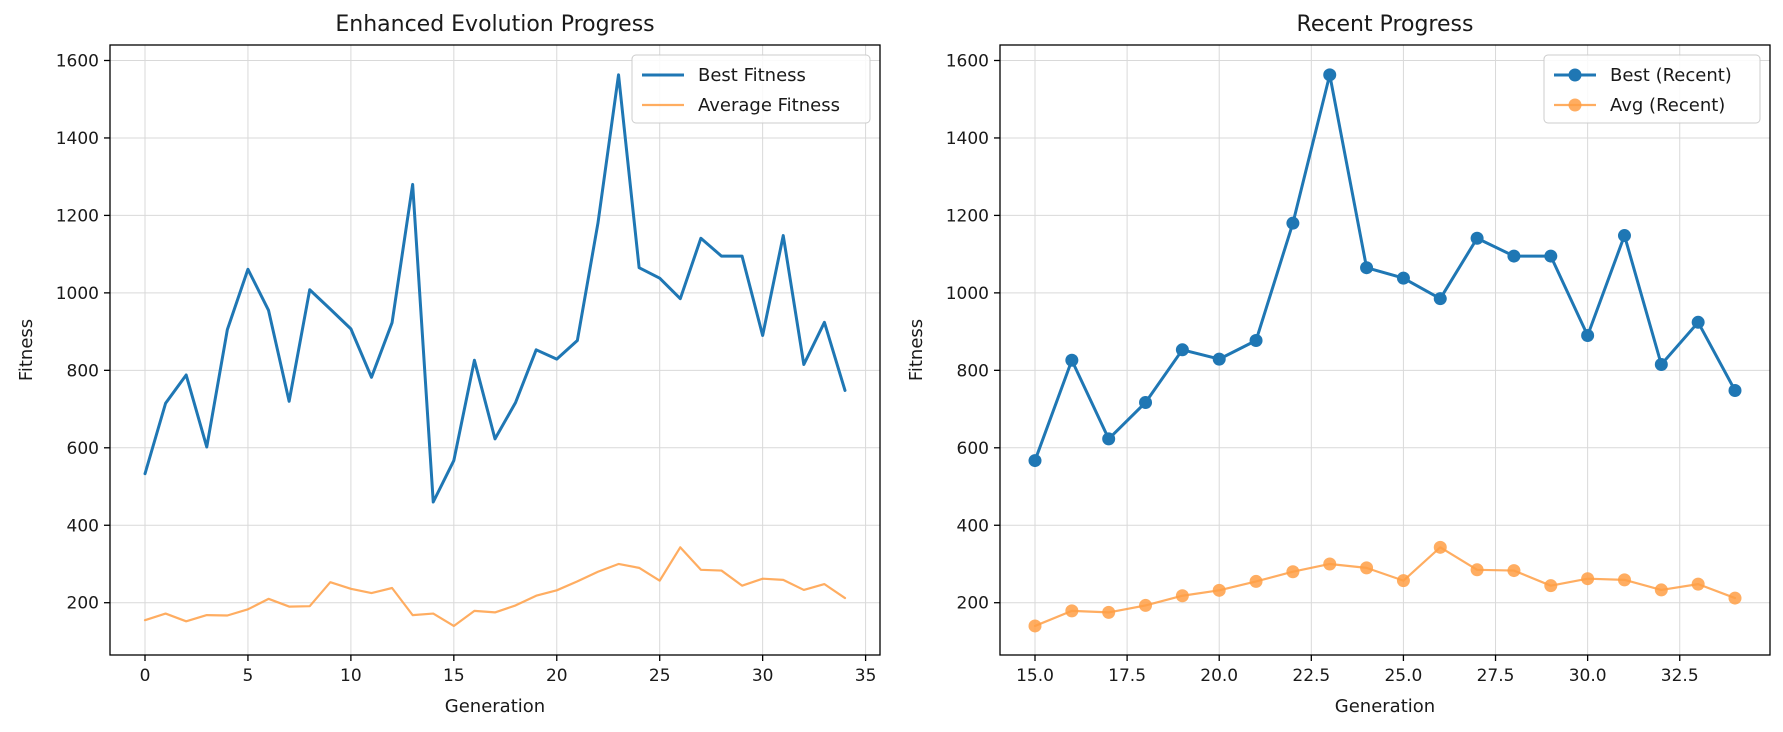 This screenshot has width=1783, height=732. I want to click on x-tick-label: 35, so click(866, 676).